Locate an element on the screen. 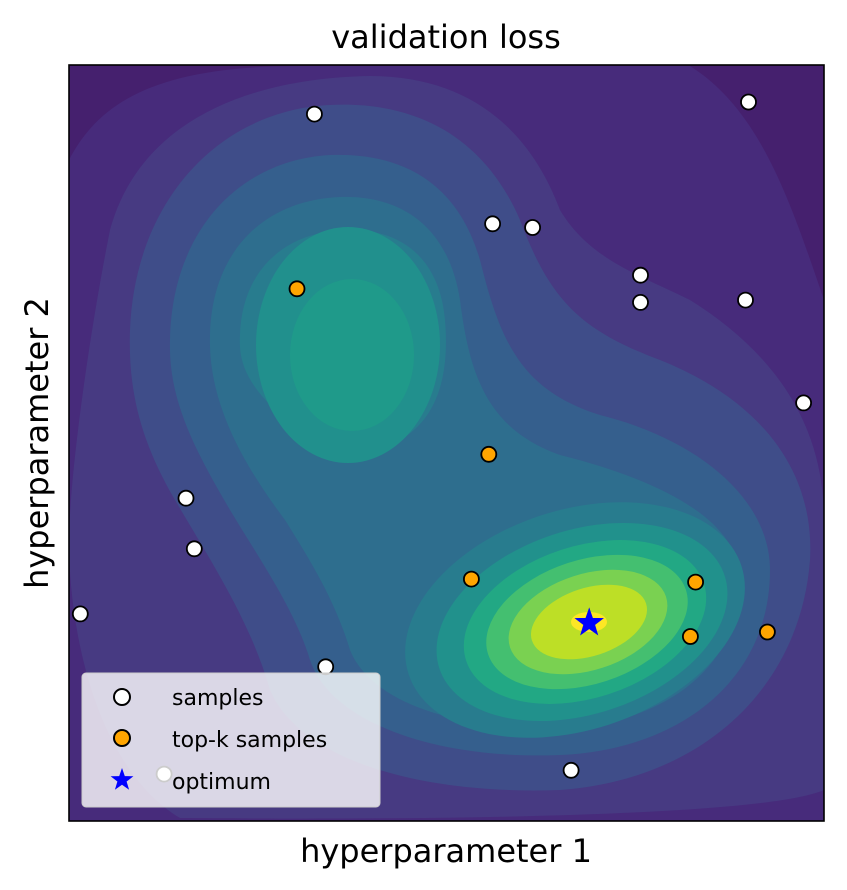  legend-label-optimum: optimum is located at coordinates (221, 782).